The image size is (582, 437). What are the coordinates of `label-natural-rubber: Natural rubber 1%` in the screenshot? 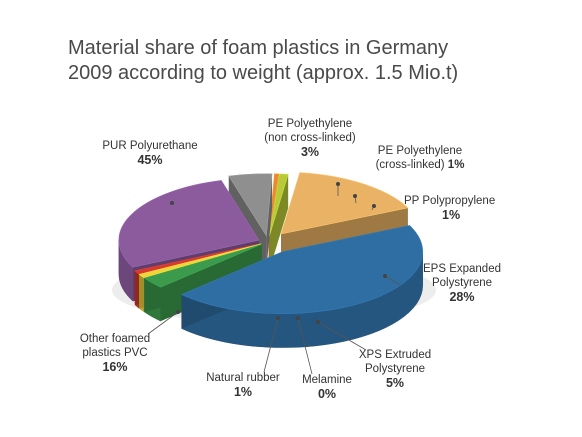 It's located at (243, 385).